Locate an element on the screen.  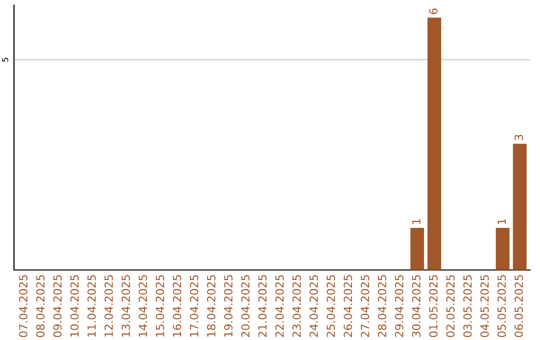
x-tick-label: 07.04.2025 is located at coordinates (23, 306).